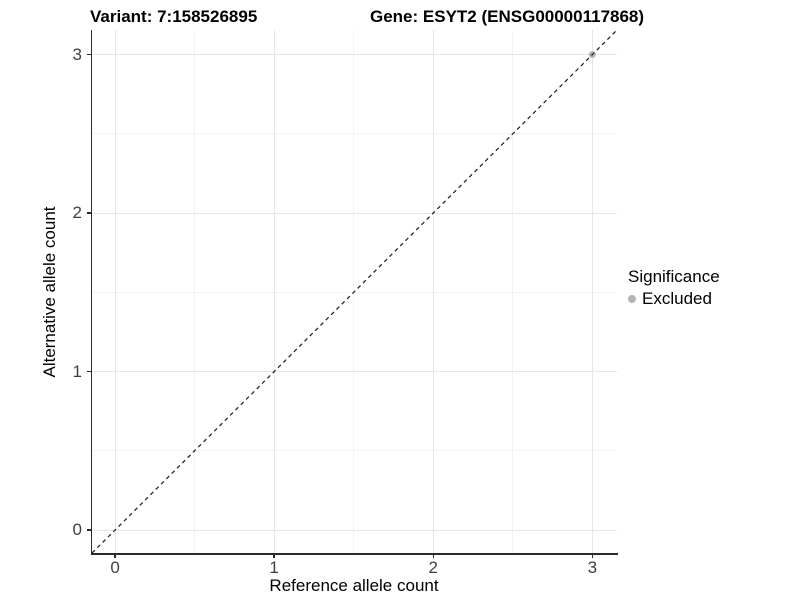 The image size is (800, 600). Describe the element at coordinates (677, 298) in the screenshot. I see `legend-item-label: Excluded` at that location.